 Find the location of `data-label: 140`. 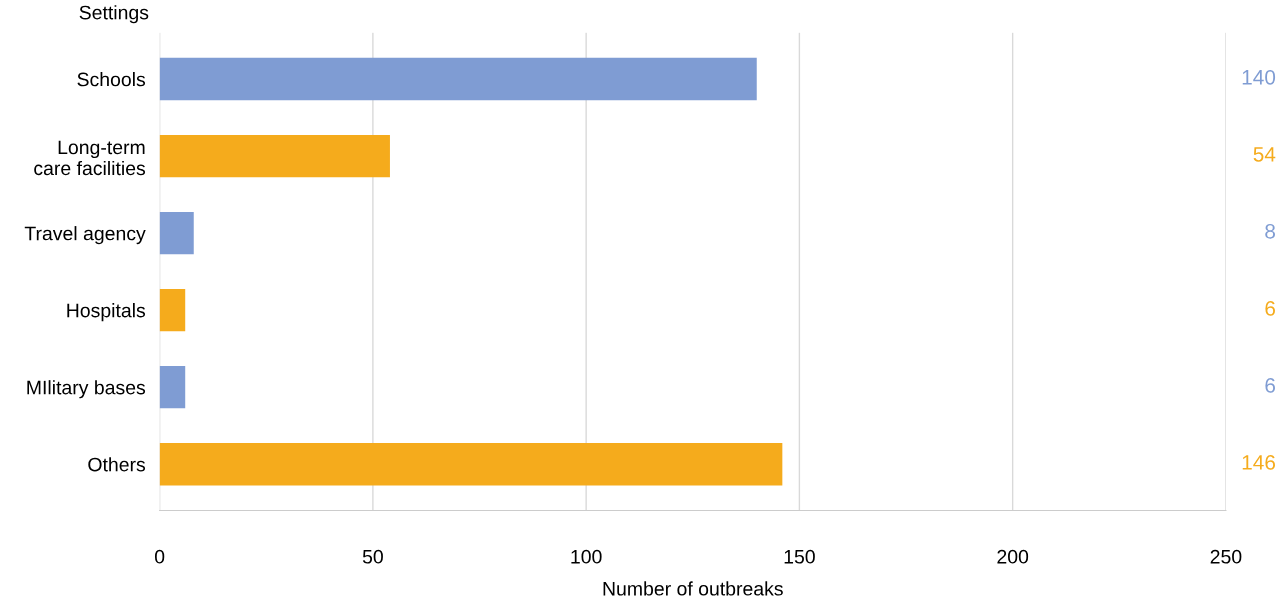

data-label: 140 is located at coordinates (1259, 77).